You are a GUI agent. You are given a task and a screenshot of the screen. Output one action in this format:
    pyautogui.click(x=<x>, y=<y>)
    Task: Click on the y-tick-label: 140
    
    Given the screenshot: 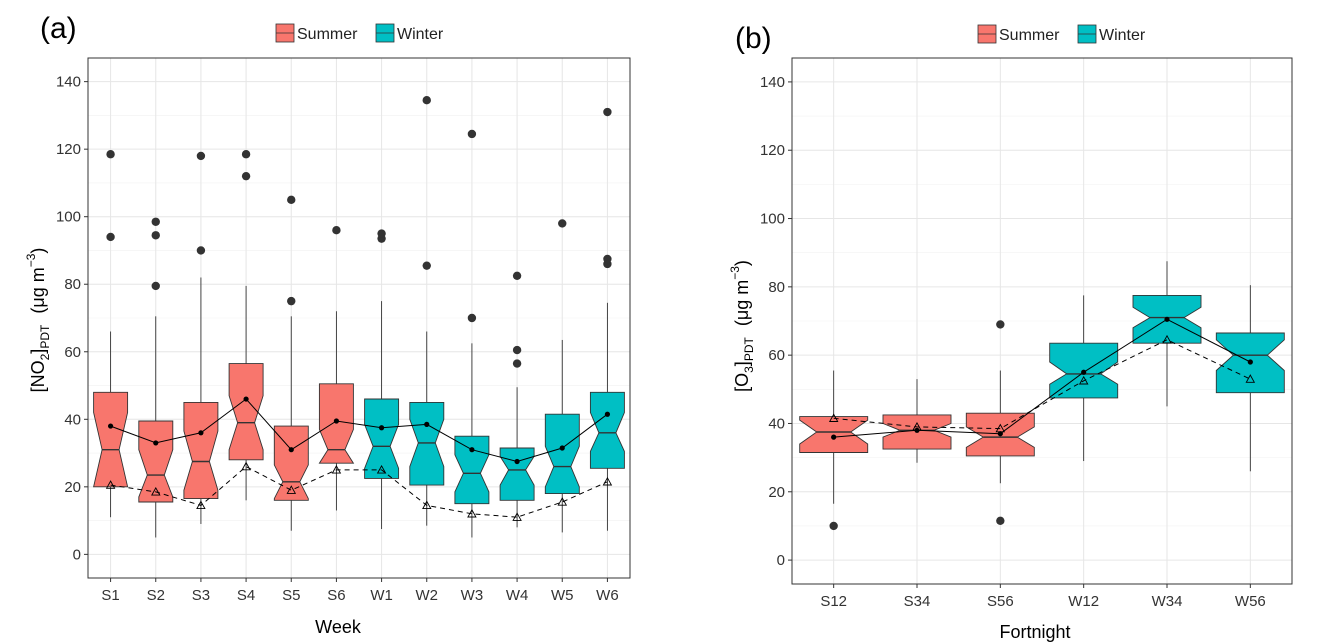 What is the action you would take?
    pyautogui.click(x=68, y=82)
    